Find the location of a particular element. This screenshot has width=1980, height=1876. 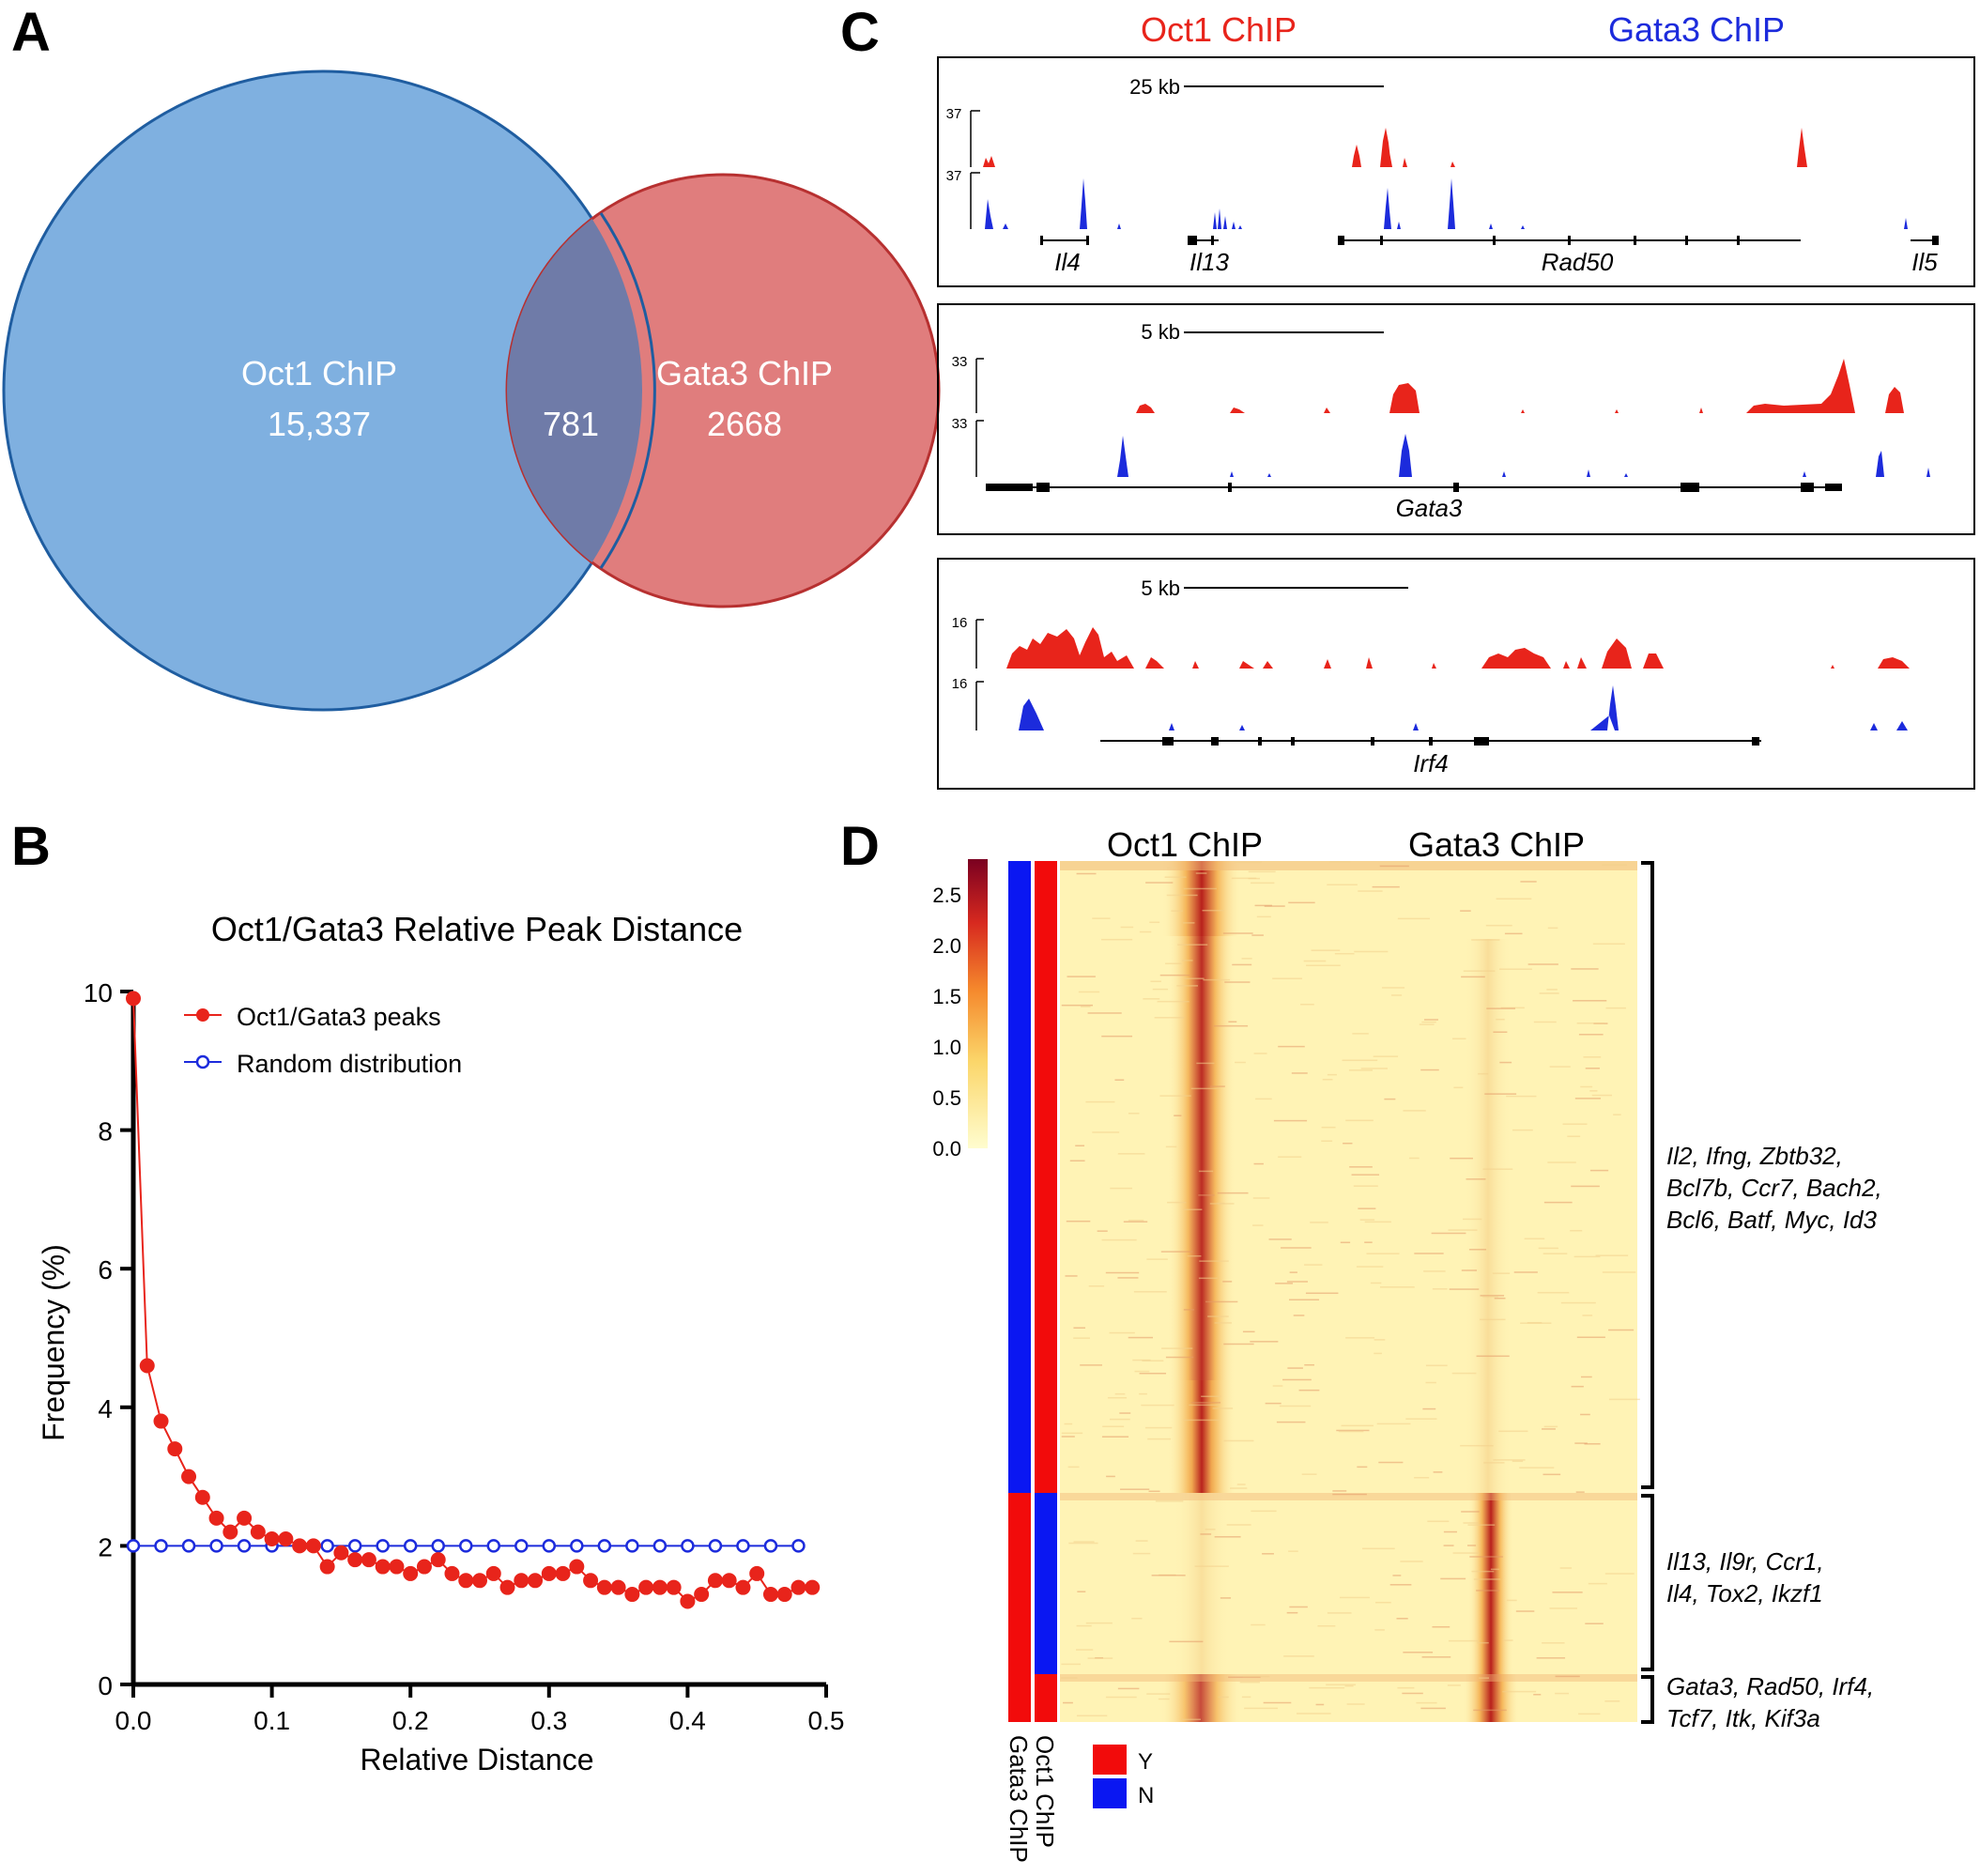

track1-max-bottom: 37 is located at coordinates (954, 176).